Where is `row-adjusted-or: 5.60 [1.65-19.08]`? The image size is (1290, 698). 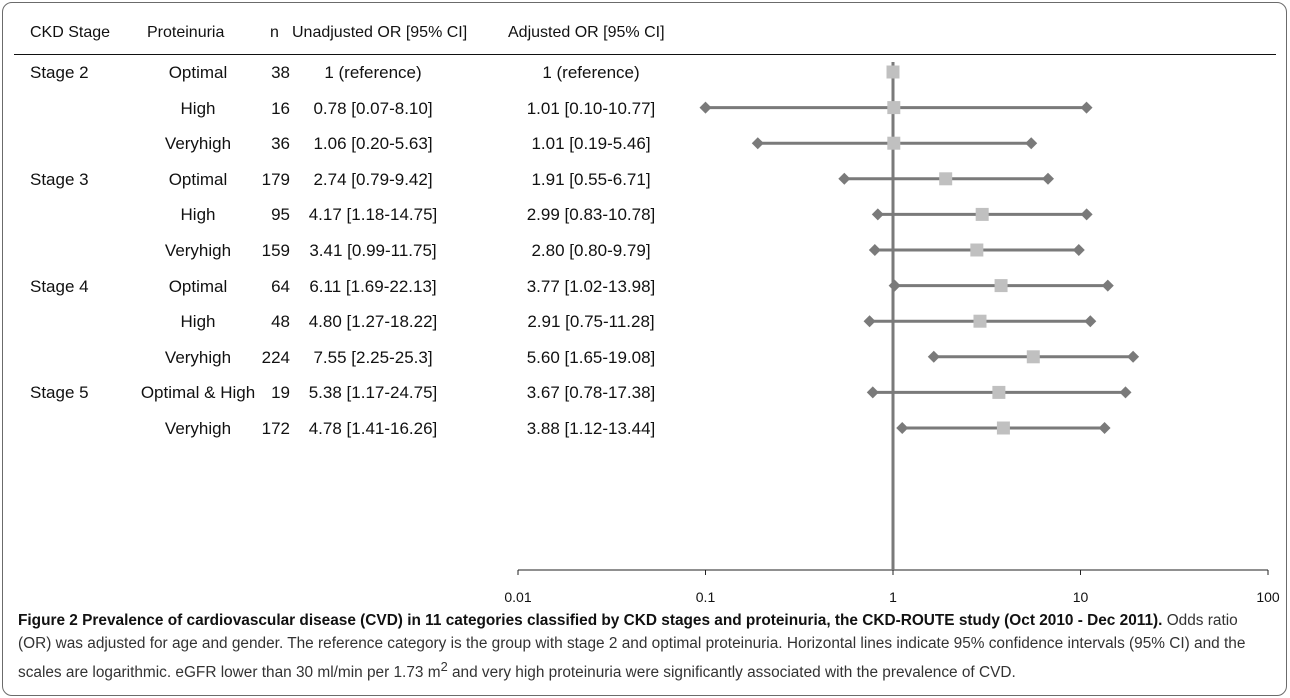
row-adjusted-or: 5.60 [1.65-19.08] is located at coordinates (591, 357).